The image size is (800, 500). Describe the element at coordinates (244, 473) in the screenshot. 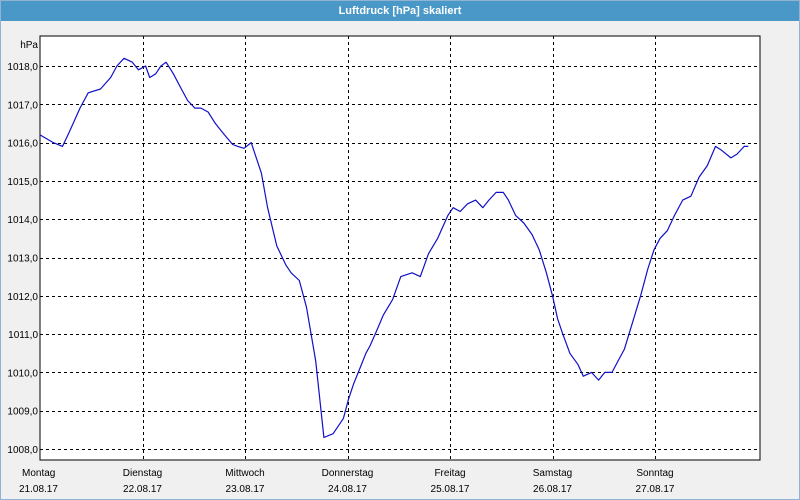

I see `x-tick-day-label: Mittwoch` at that location.